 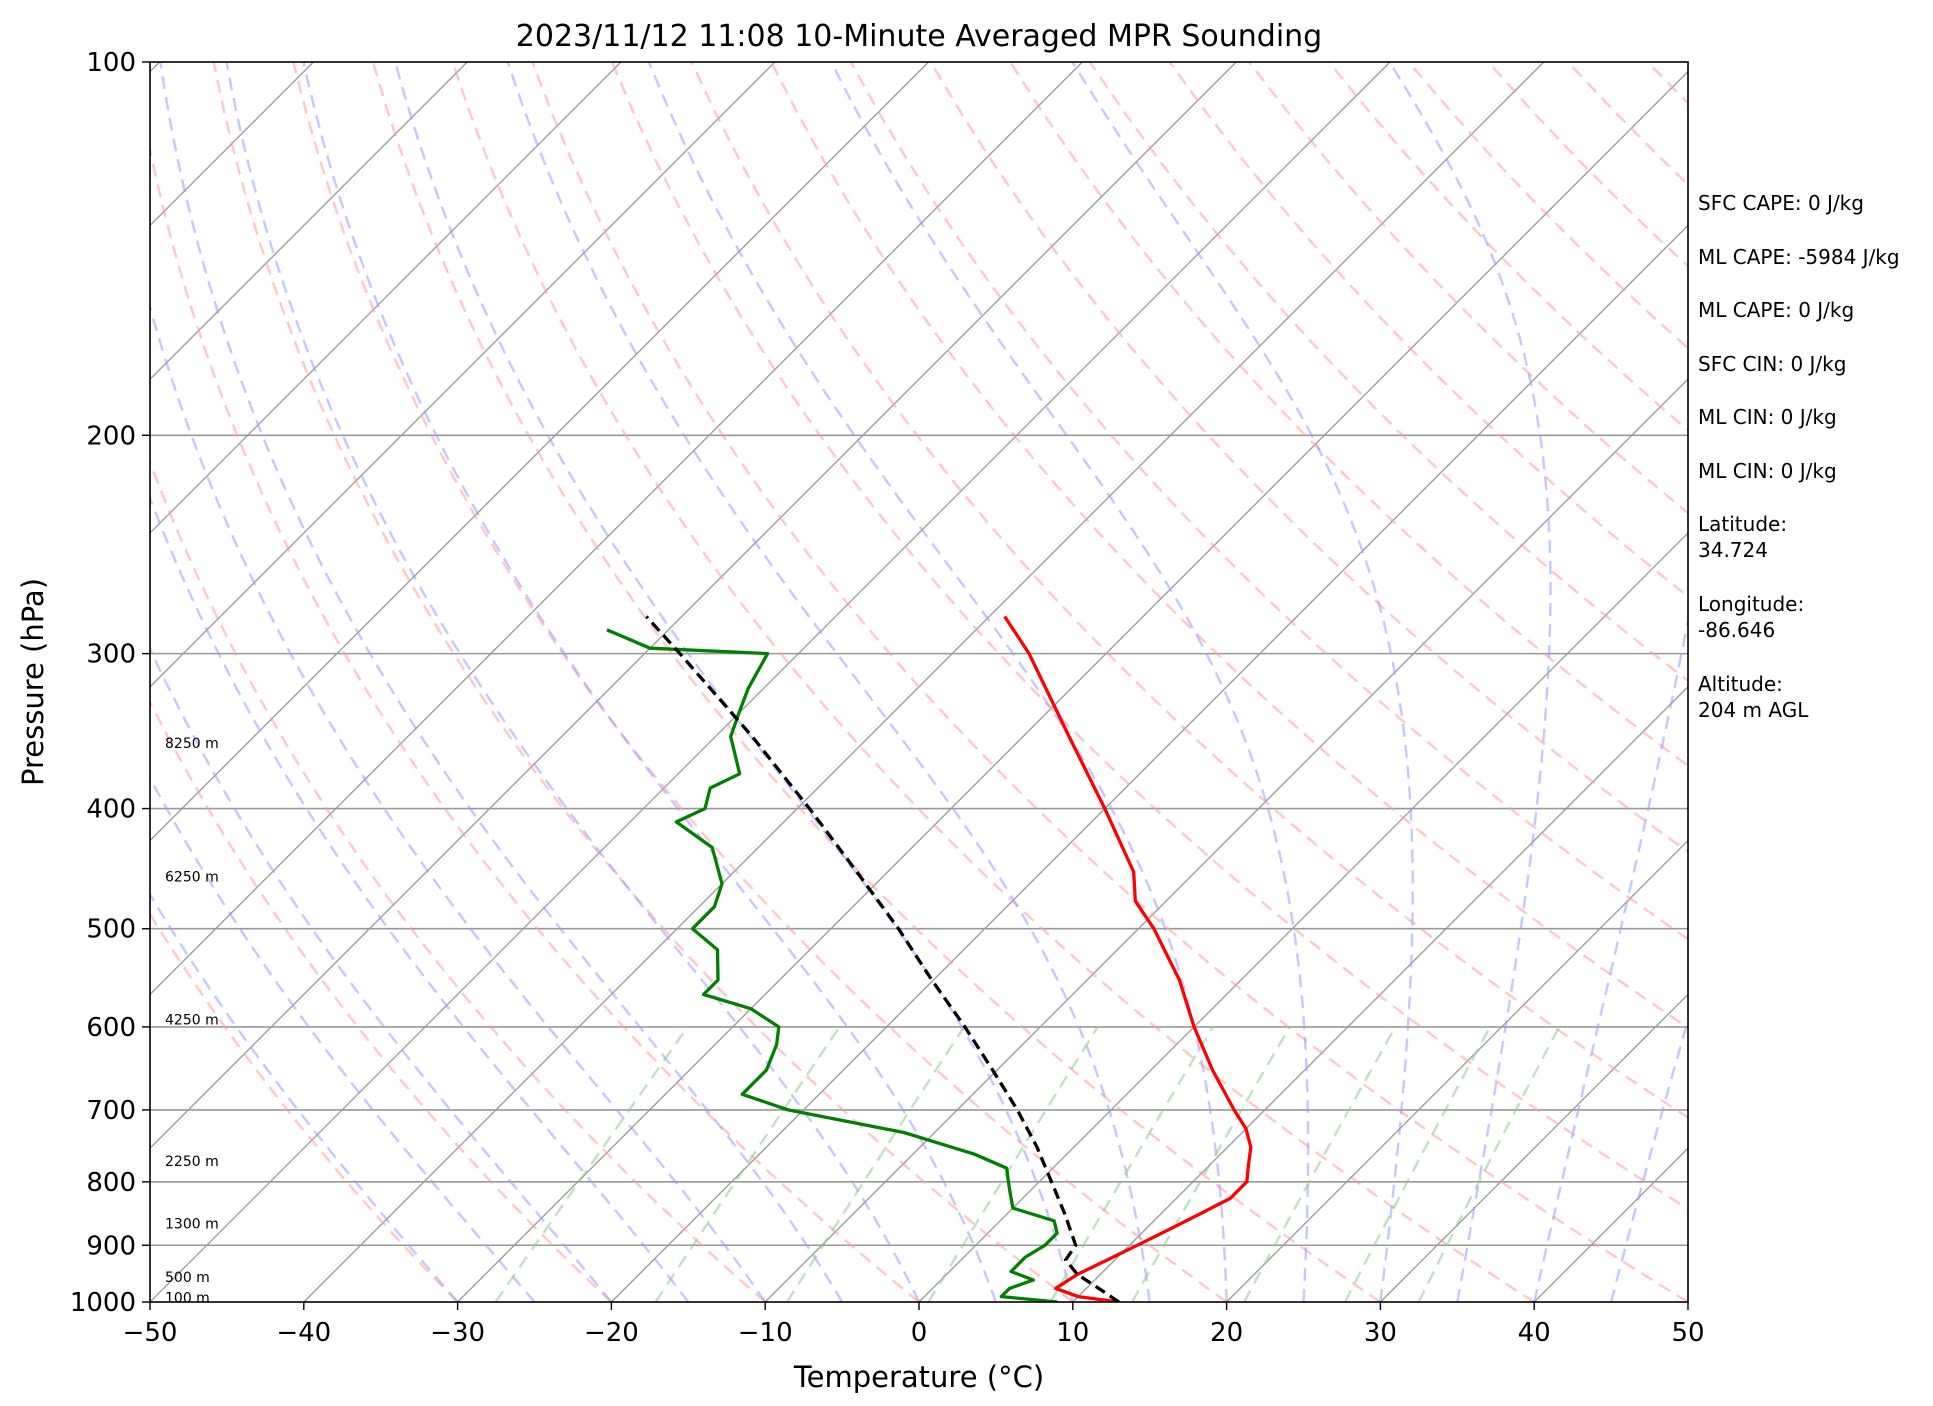 I want to click on info-altitude-label: Altitude:, so click(x=1740, y=684).